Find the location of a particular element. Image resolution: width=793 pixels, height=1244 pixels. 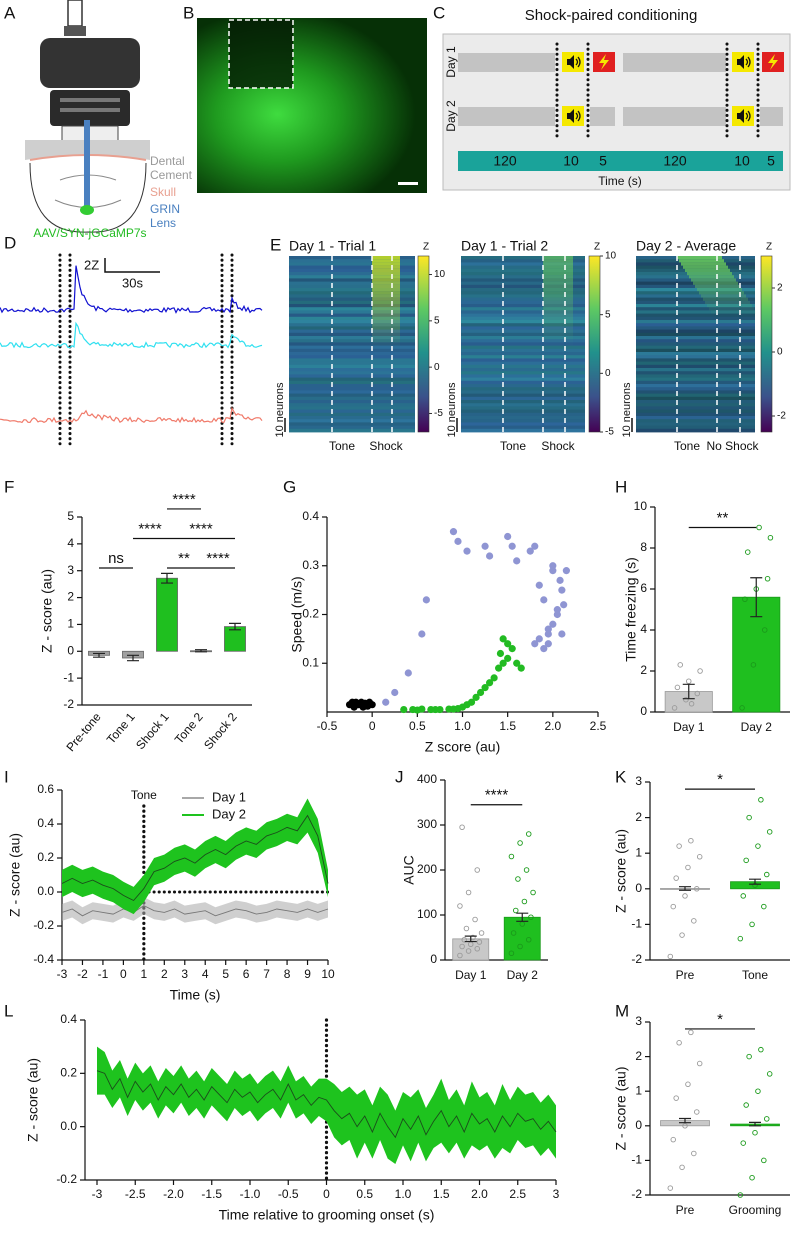

y-tick-label: 5 is located at coordinates (70, 516).